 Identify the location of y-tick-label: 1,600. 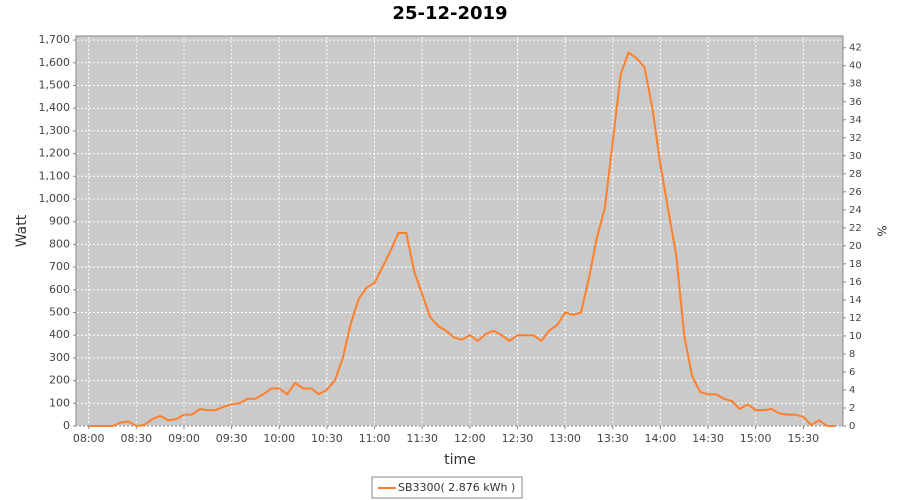
(55, 62).